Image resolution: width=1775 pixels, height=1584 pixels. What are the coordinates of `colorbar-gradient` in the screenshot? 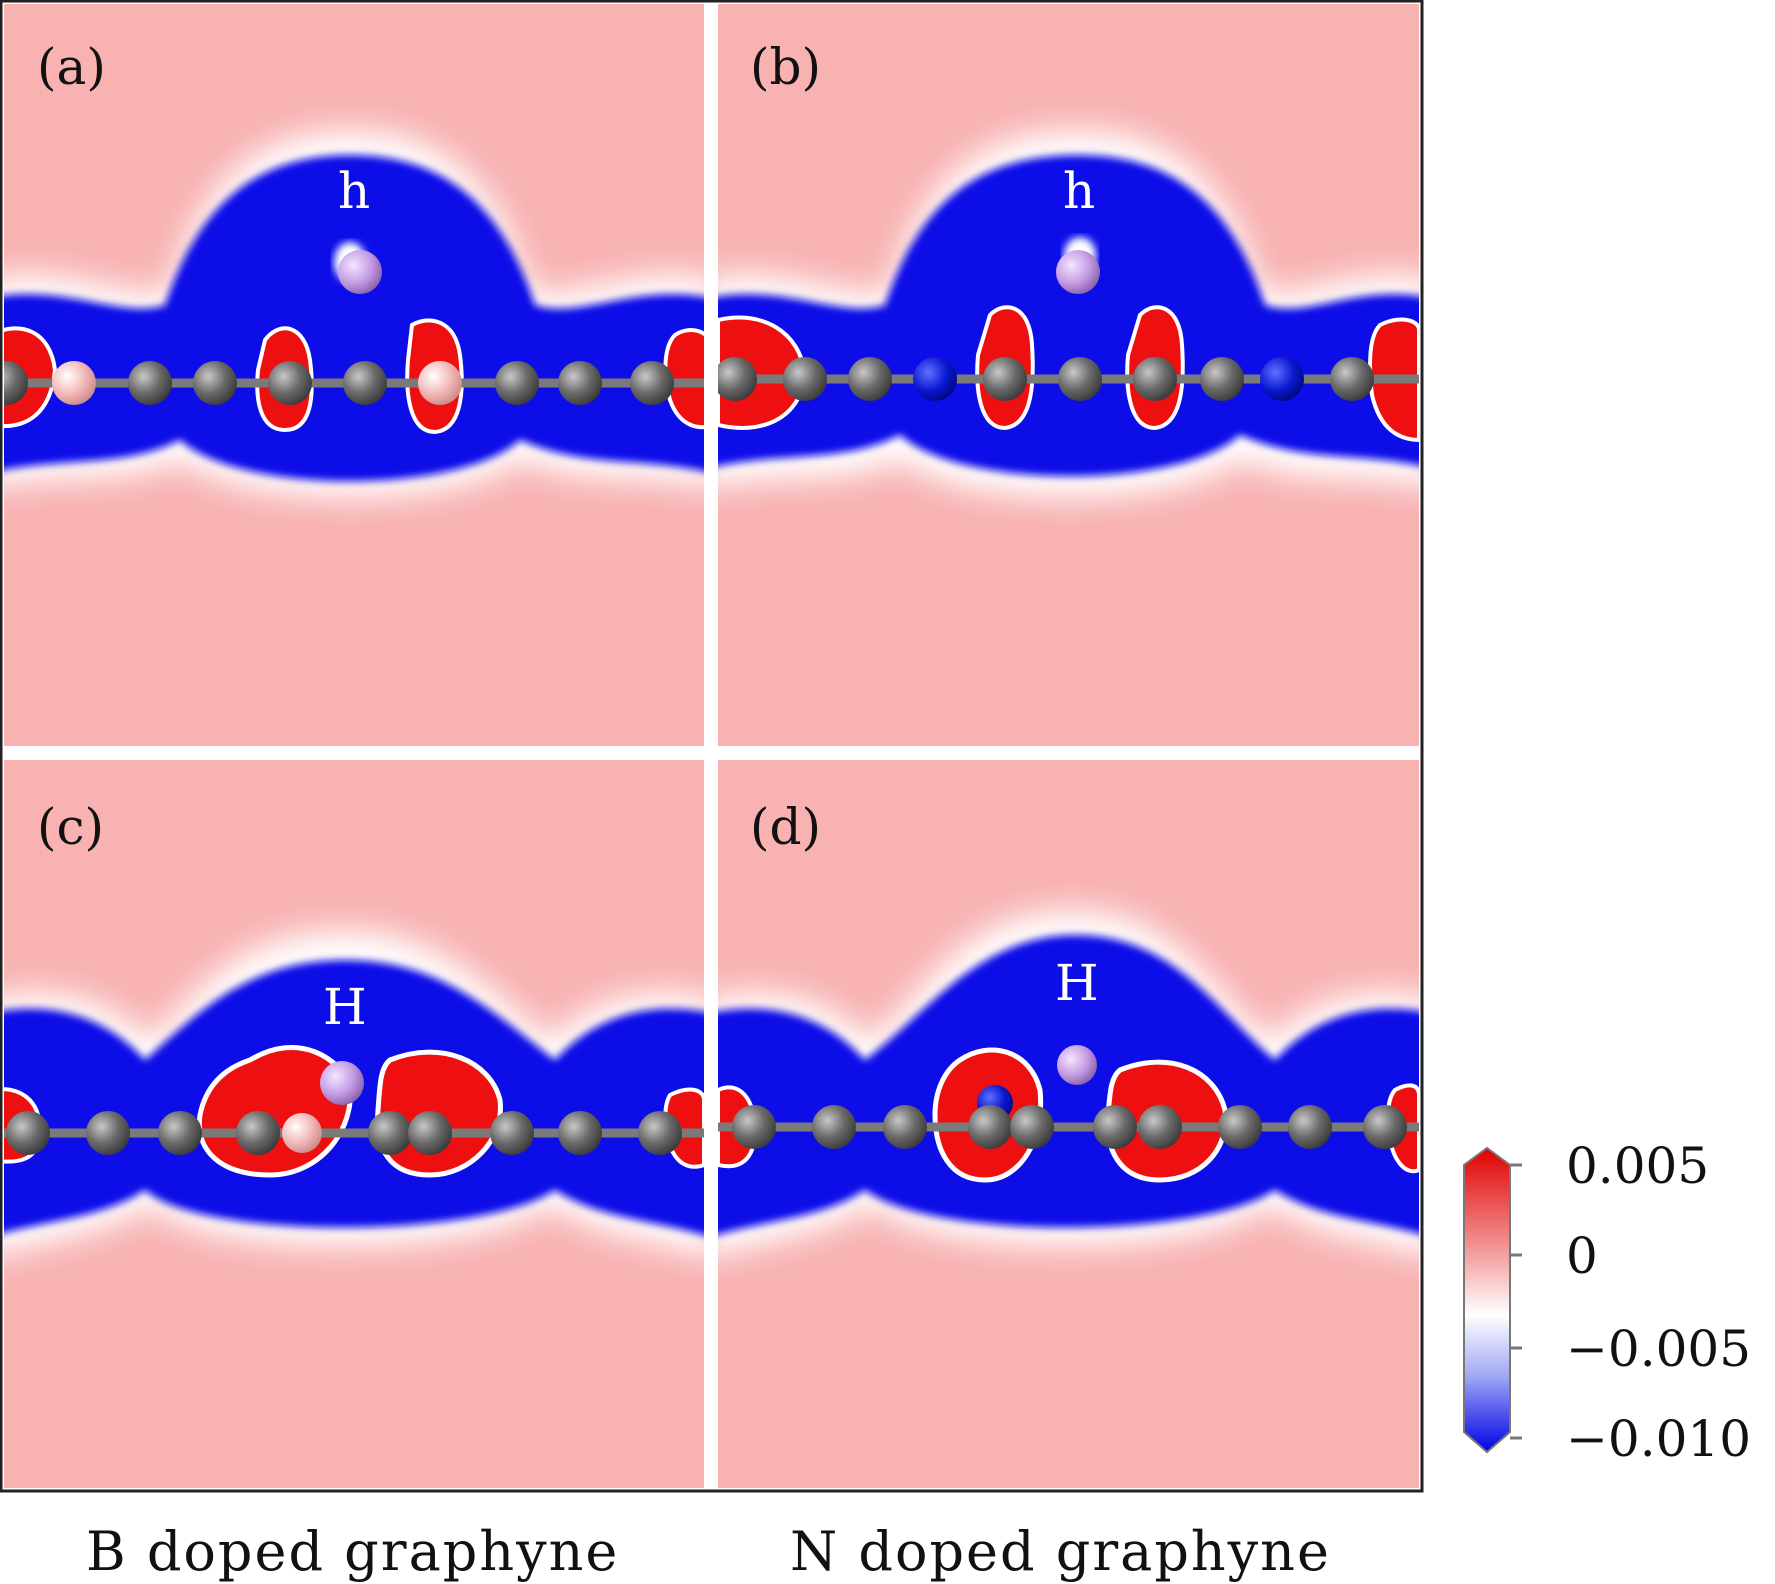 It's located at (1487, 1300).